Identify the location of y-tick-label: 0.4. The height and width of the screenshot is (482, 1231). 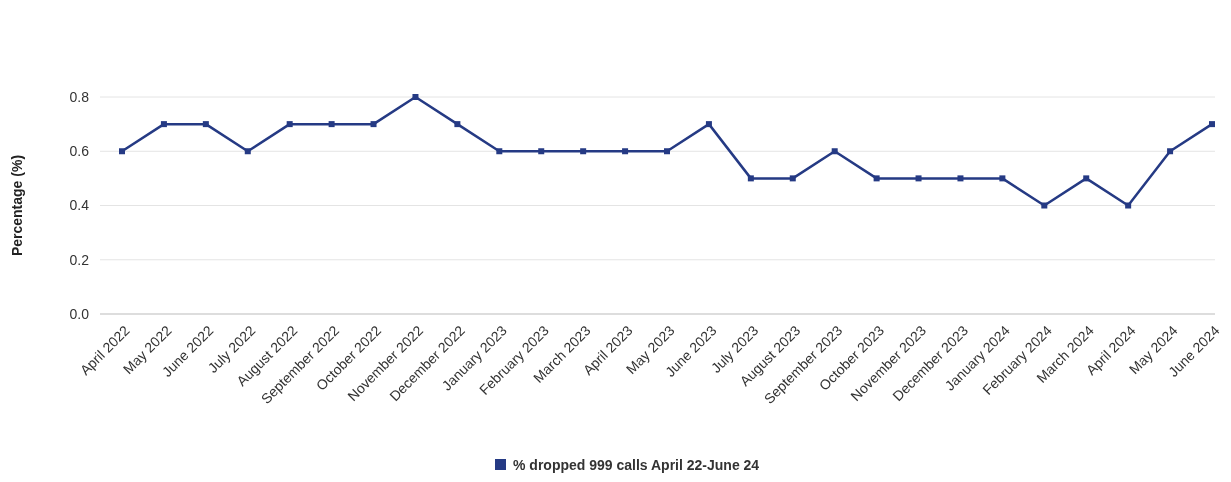
(79, 205).